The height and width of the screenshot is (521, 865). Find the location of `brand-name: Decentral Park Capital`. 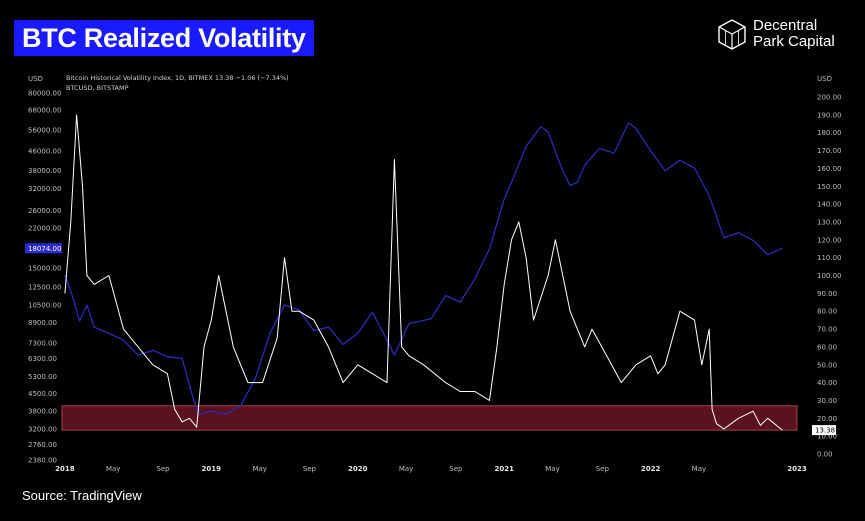

brand-name: Decentral Park Capital is located at coordinates (794, 34).